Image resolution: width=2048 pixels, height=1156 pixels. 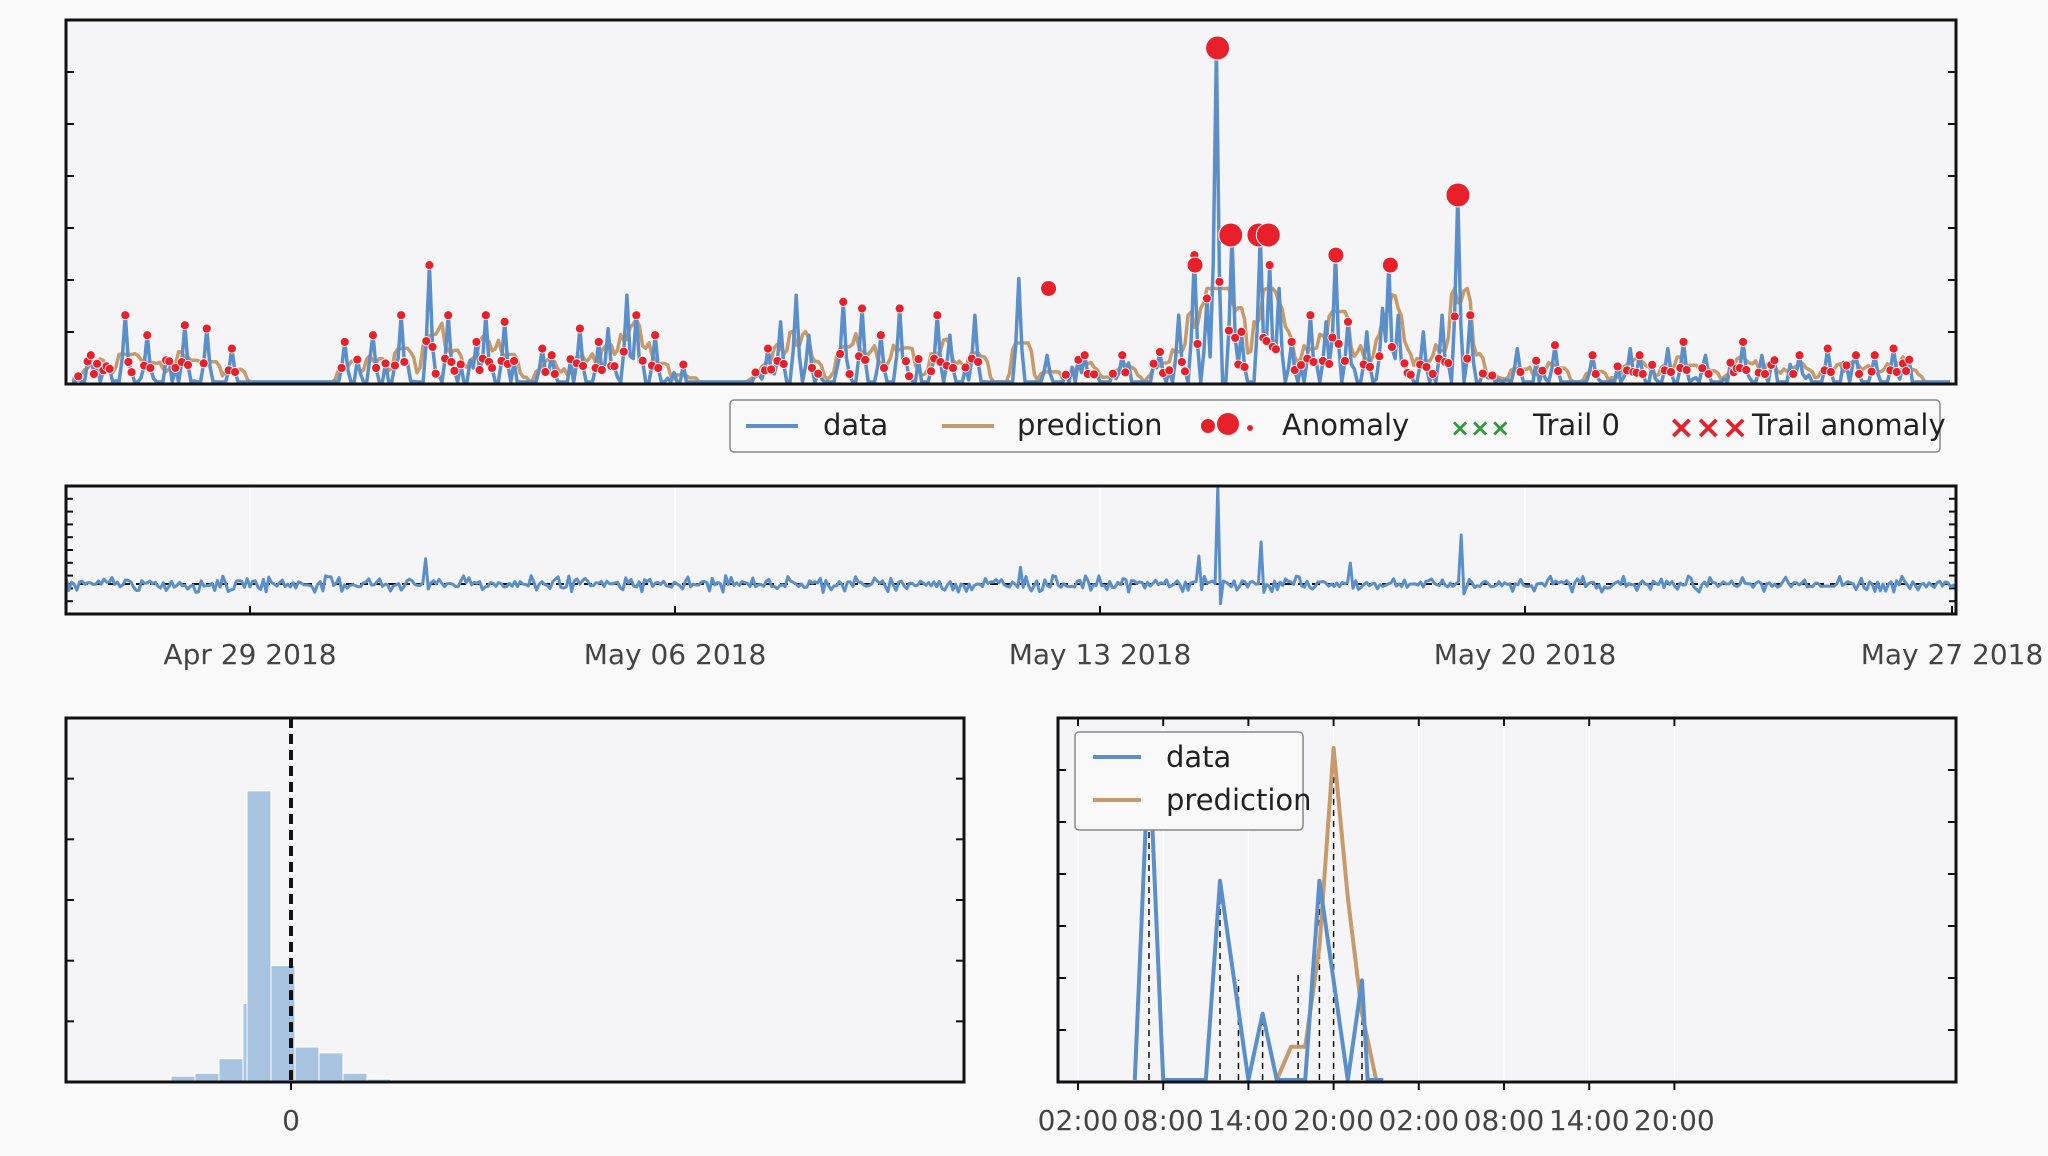 I want to click on histogram-x-tick-label: 0, so click(x=291, y=1120).